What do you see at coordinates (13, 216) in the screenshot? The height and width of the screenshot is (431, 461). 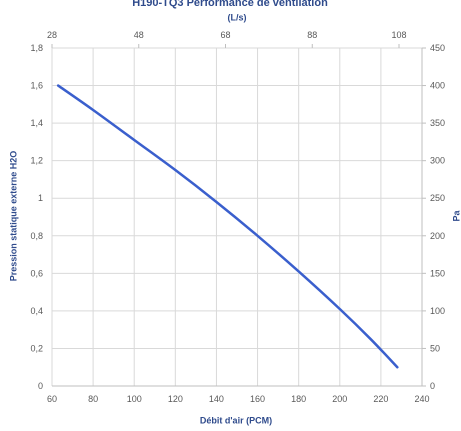 I see `y-axis-title: Pression statique externe H2O` at bounding box center [13, 216].